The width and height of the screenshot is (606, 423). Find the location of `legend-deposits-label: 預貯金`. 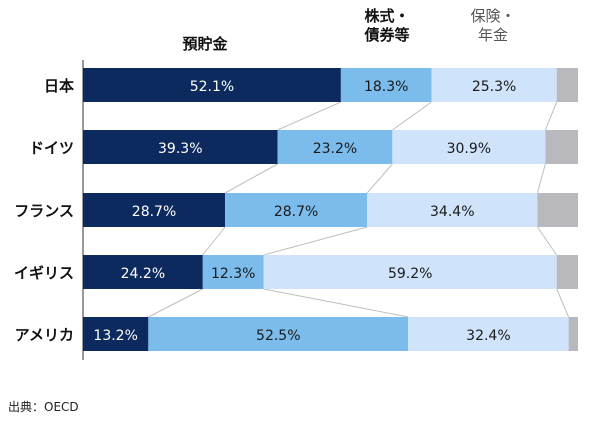

legend-deposits-label: 預貯金 is located at coordinates (205, 44).